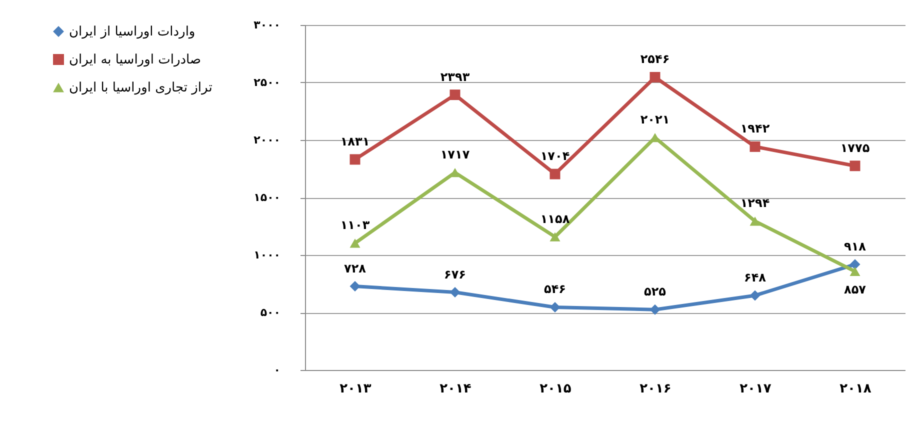  I want to click on data-label: ۱۱۵۸, so click(555, 219).